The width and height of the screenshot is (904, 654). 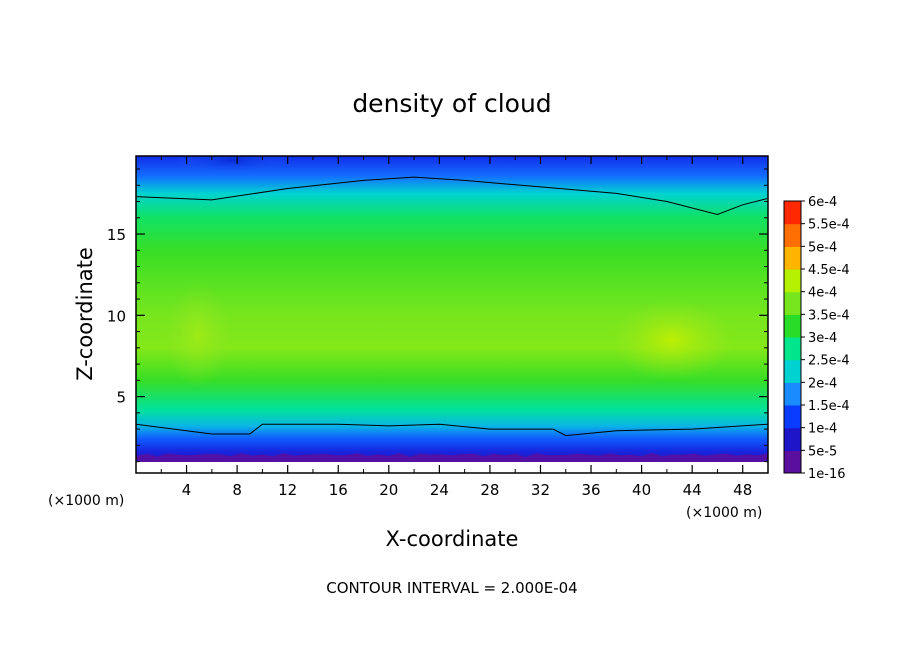 What do you see at coordinates (198, 335) in the screenshot?
I see `density-max-left` at bounding box center [198, 335].